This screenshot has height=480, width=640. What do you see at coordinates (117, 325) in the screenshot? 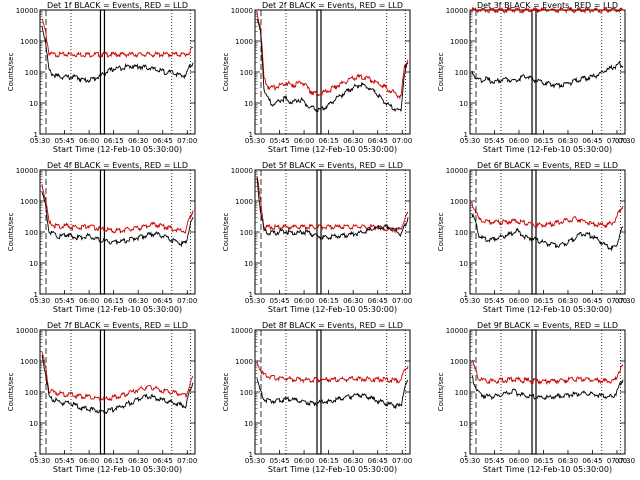
I see `chart-title: Det 7f BLACK = Events, RED = LLD` at bounding box center [117, 325].